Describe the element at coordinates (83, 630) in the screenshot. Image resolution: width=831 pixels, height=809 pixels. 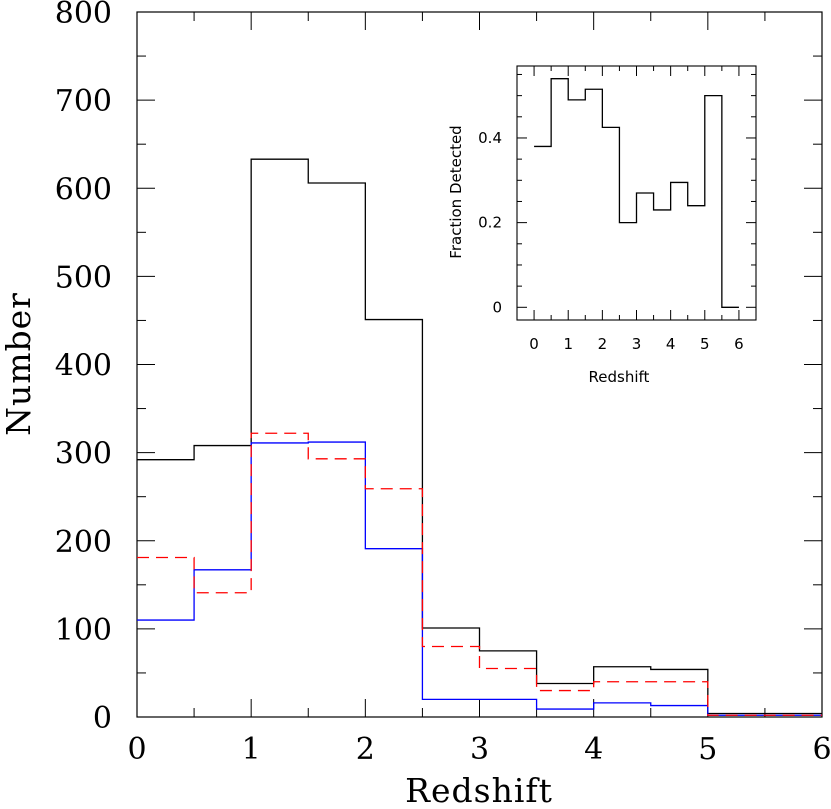
I see `main-y-tick-label: 100` at that location.